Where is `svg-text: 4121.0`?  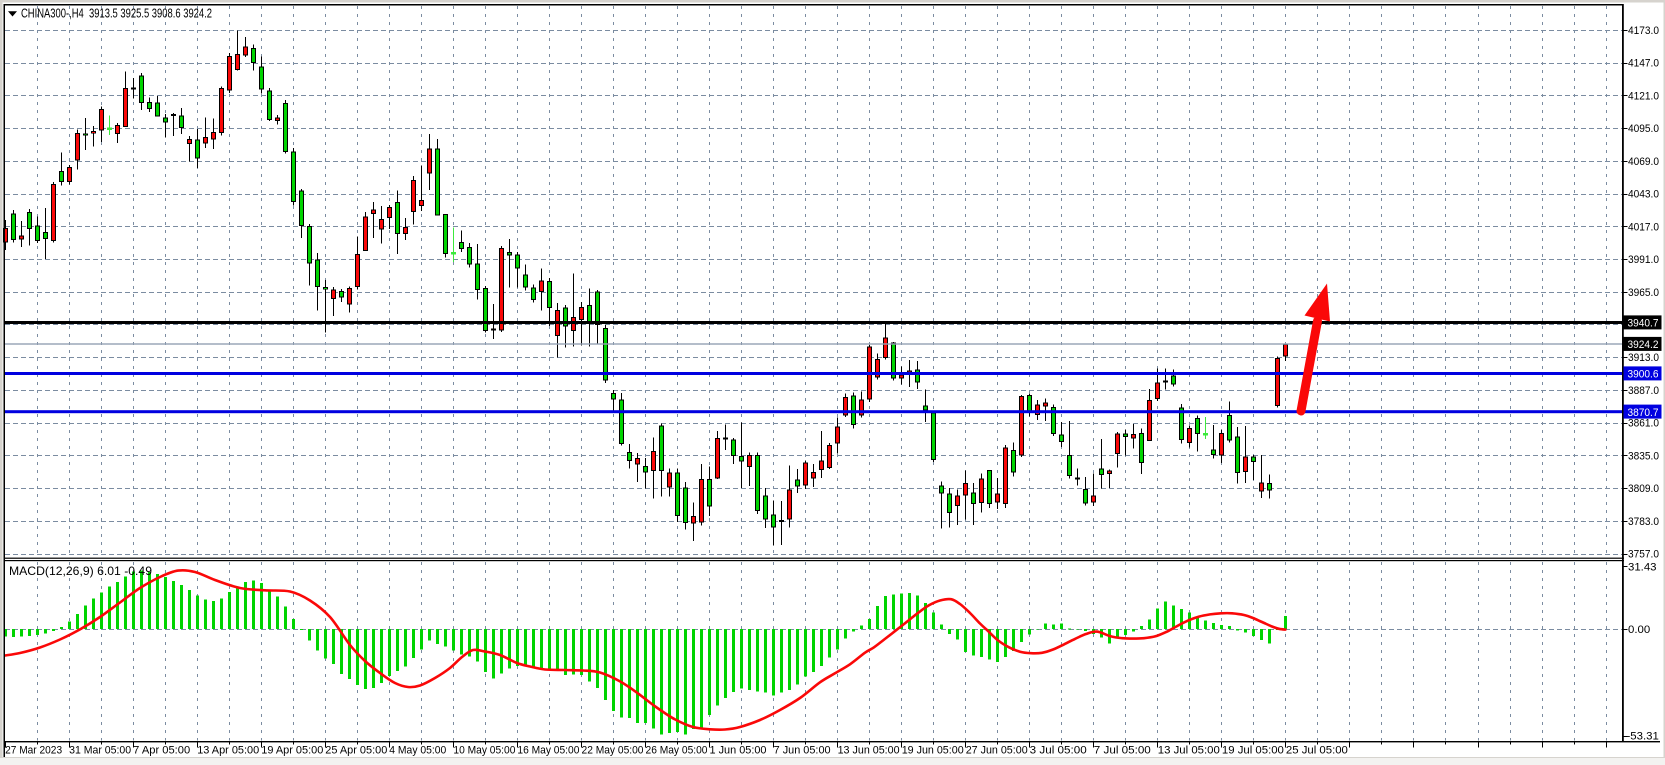
svg-text: 4121.0 is located at coordinates (1643, 96).